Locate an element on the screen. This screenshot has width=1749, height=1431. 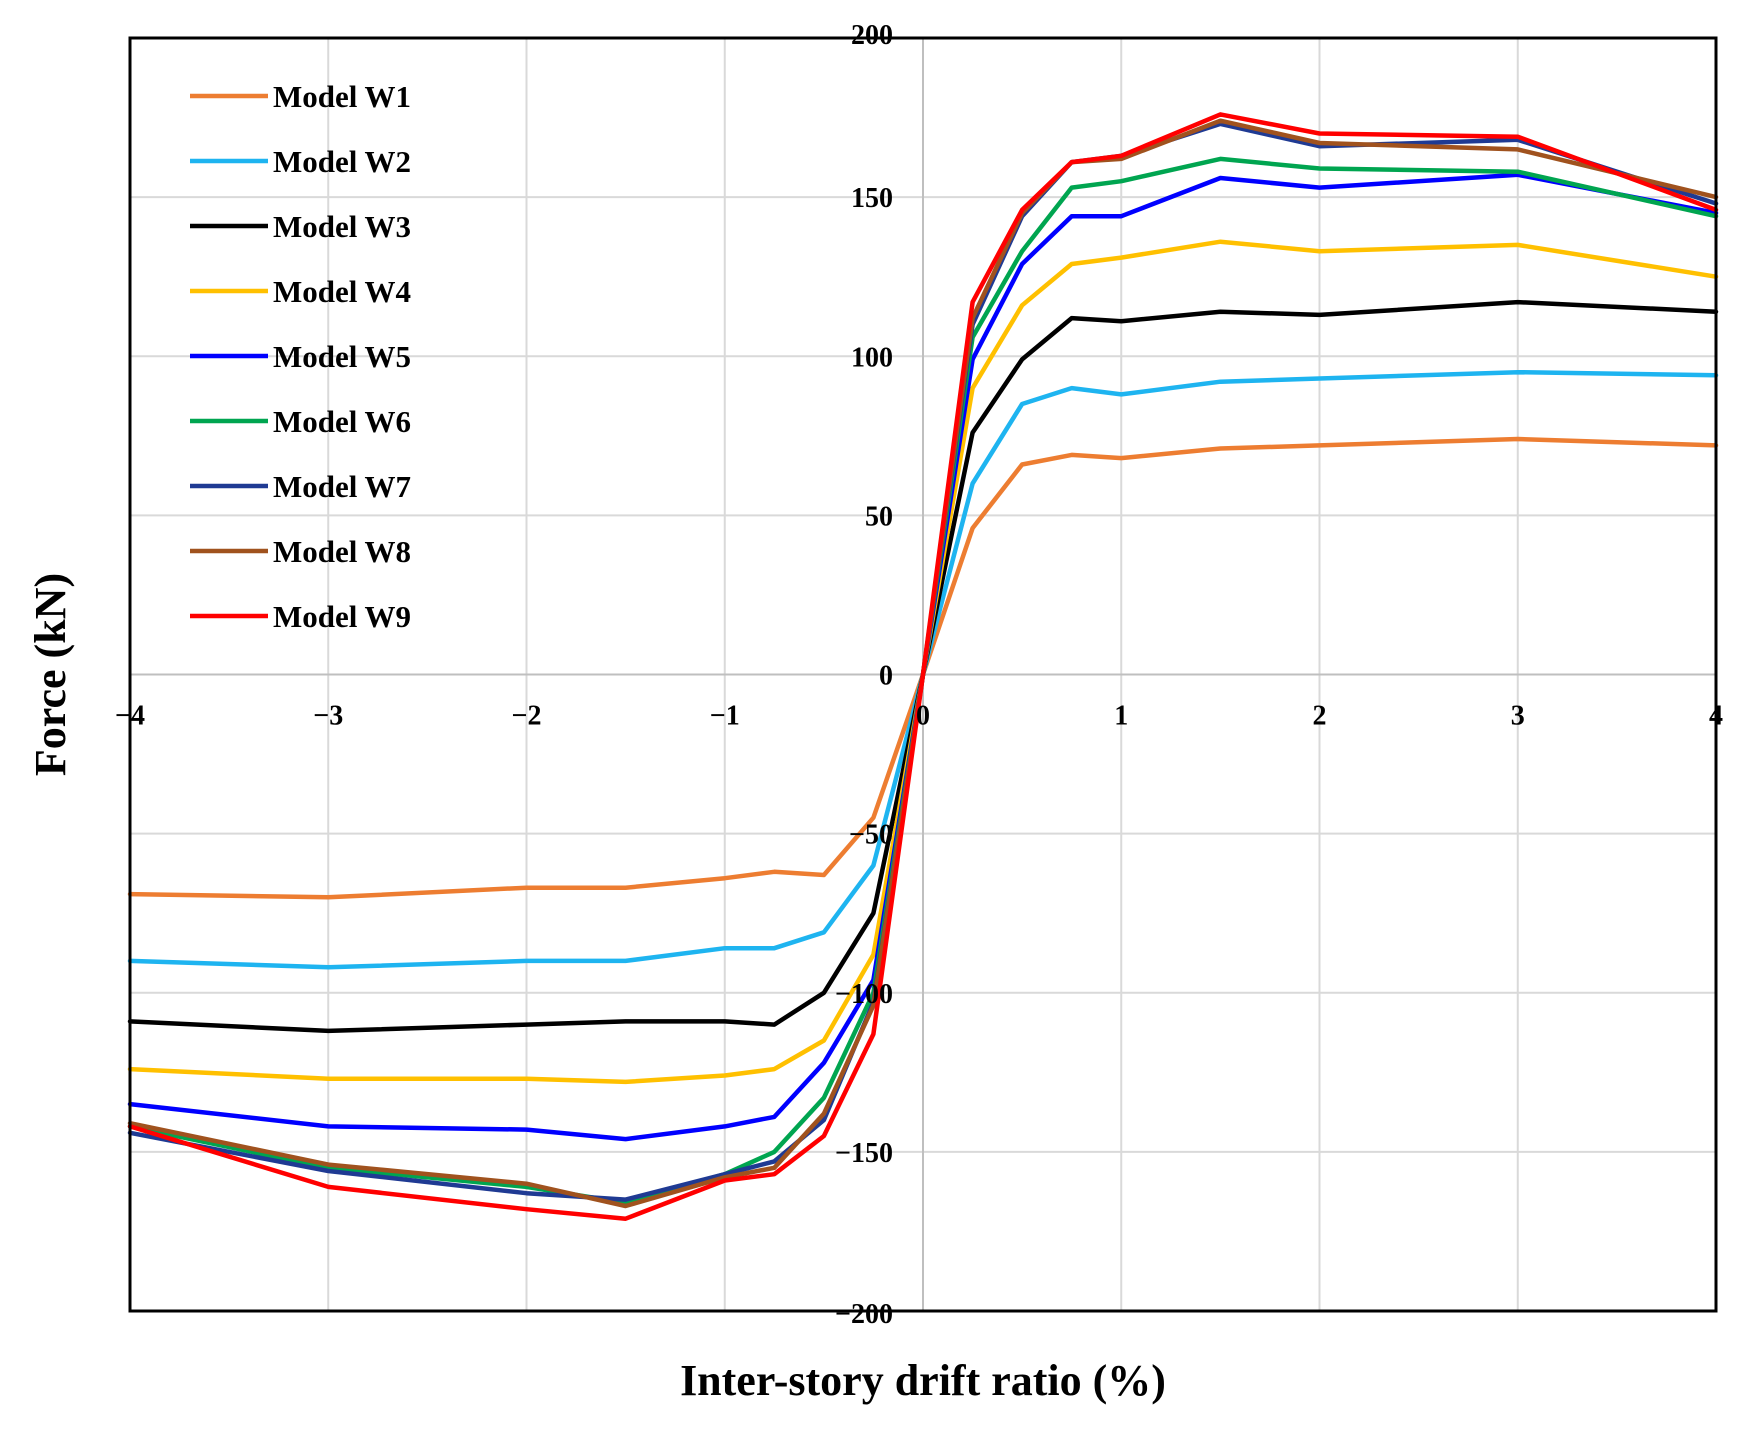
legend-item: Model W6 is located at coordinates (300, 421).